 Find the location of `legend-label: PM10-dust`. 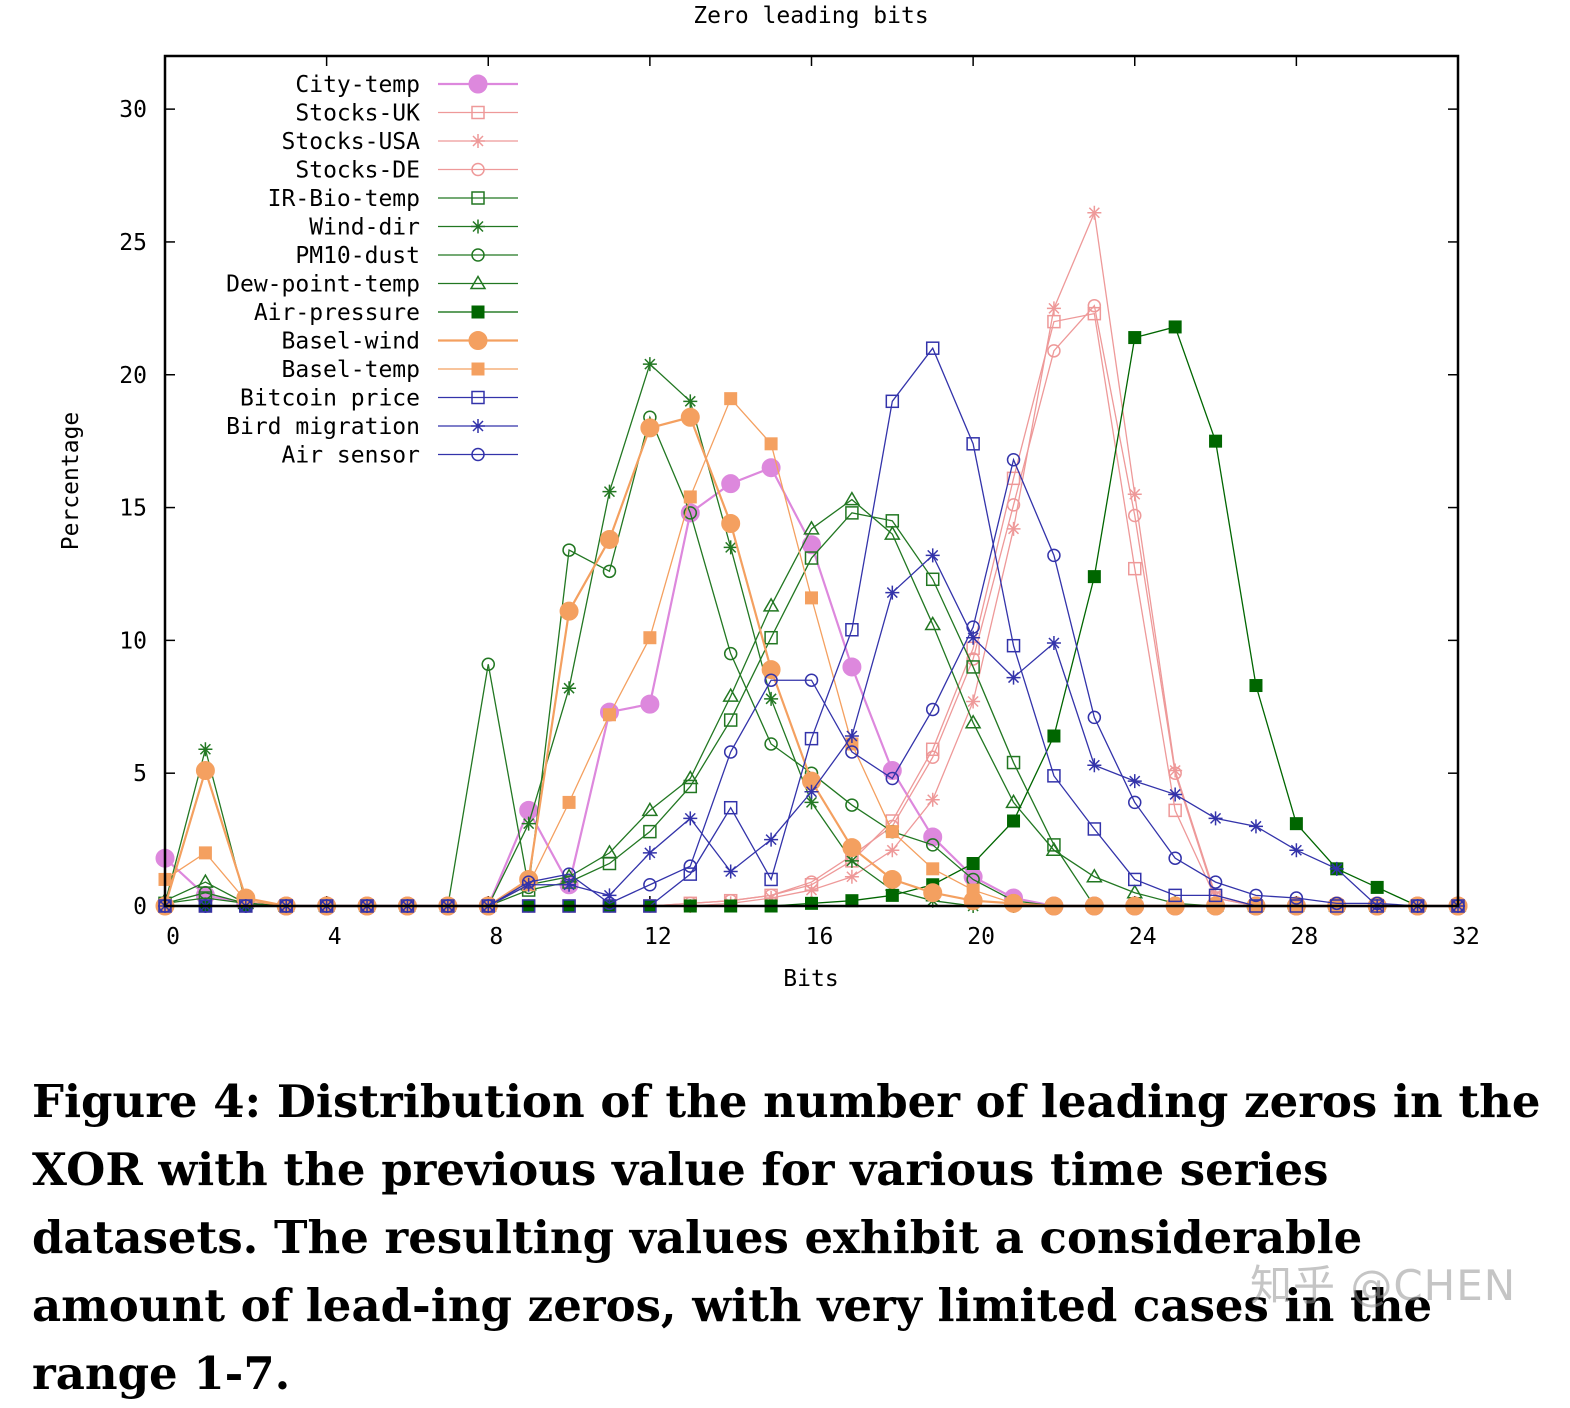

legend-label: PM10-dust is located at coordinates (357, 256).